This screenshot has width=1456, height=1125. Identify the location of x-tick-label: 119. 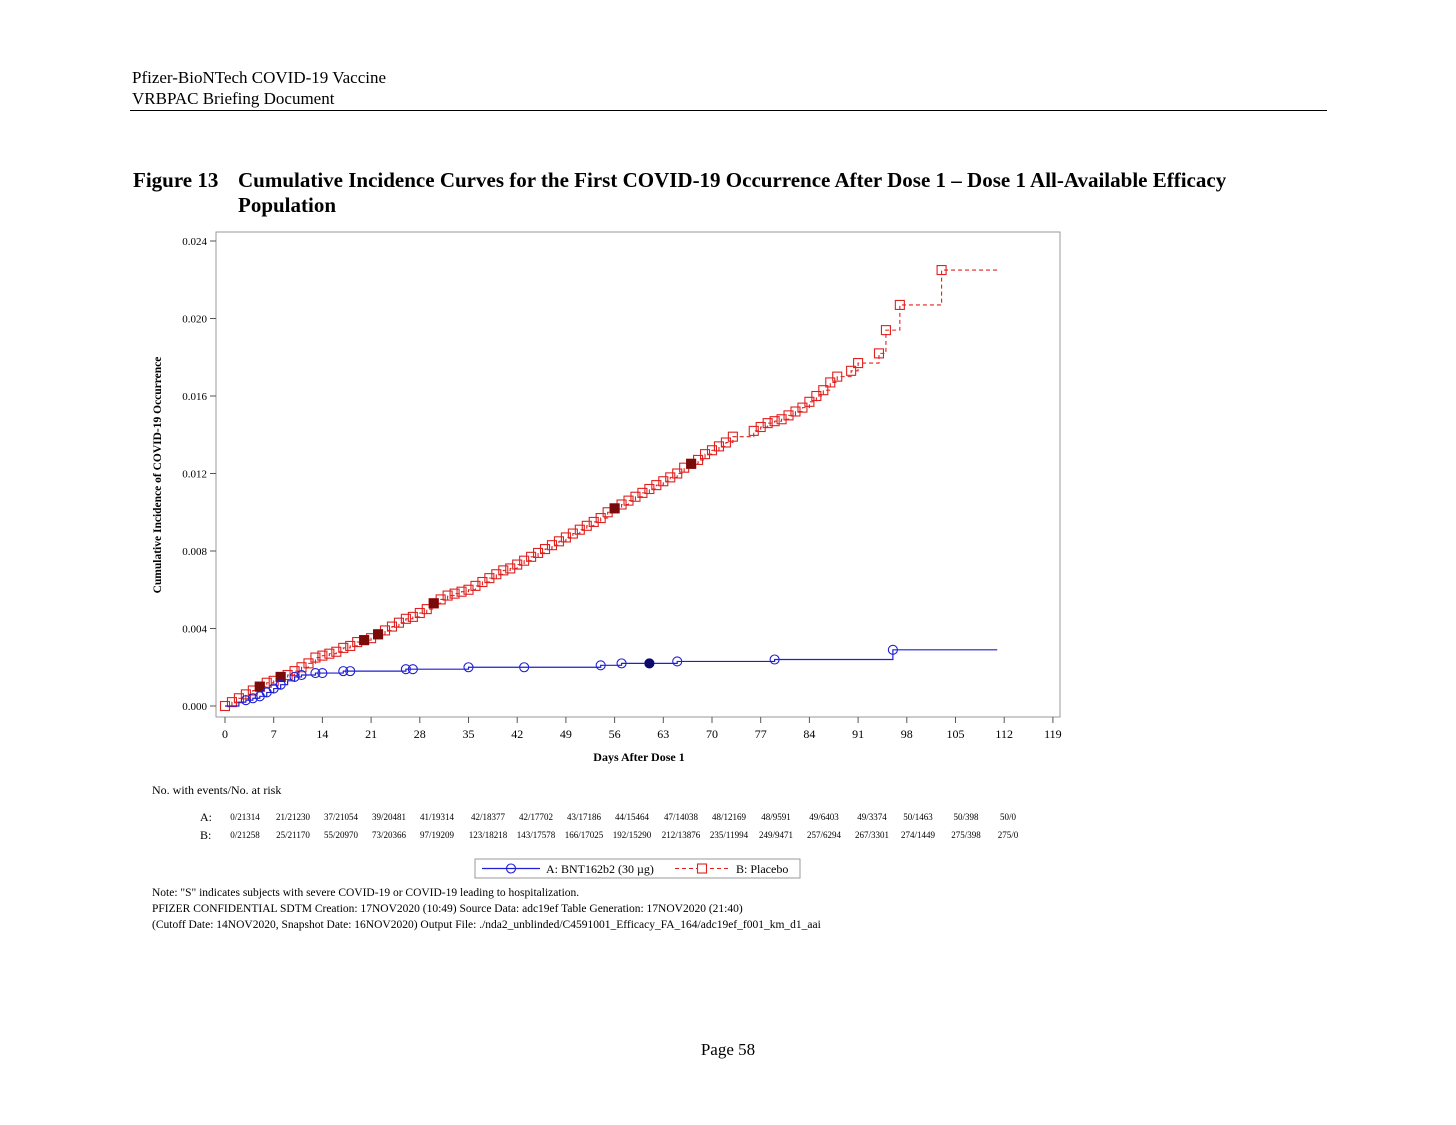
(1053, 734).